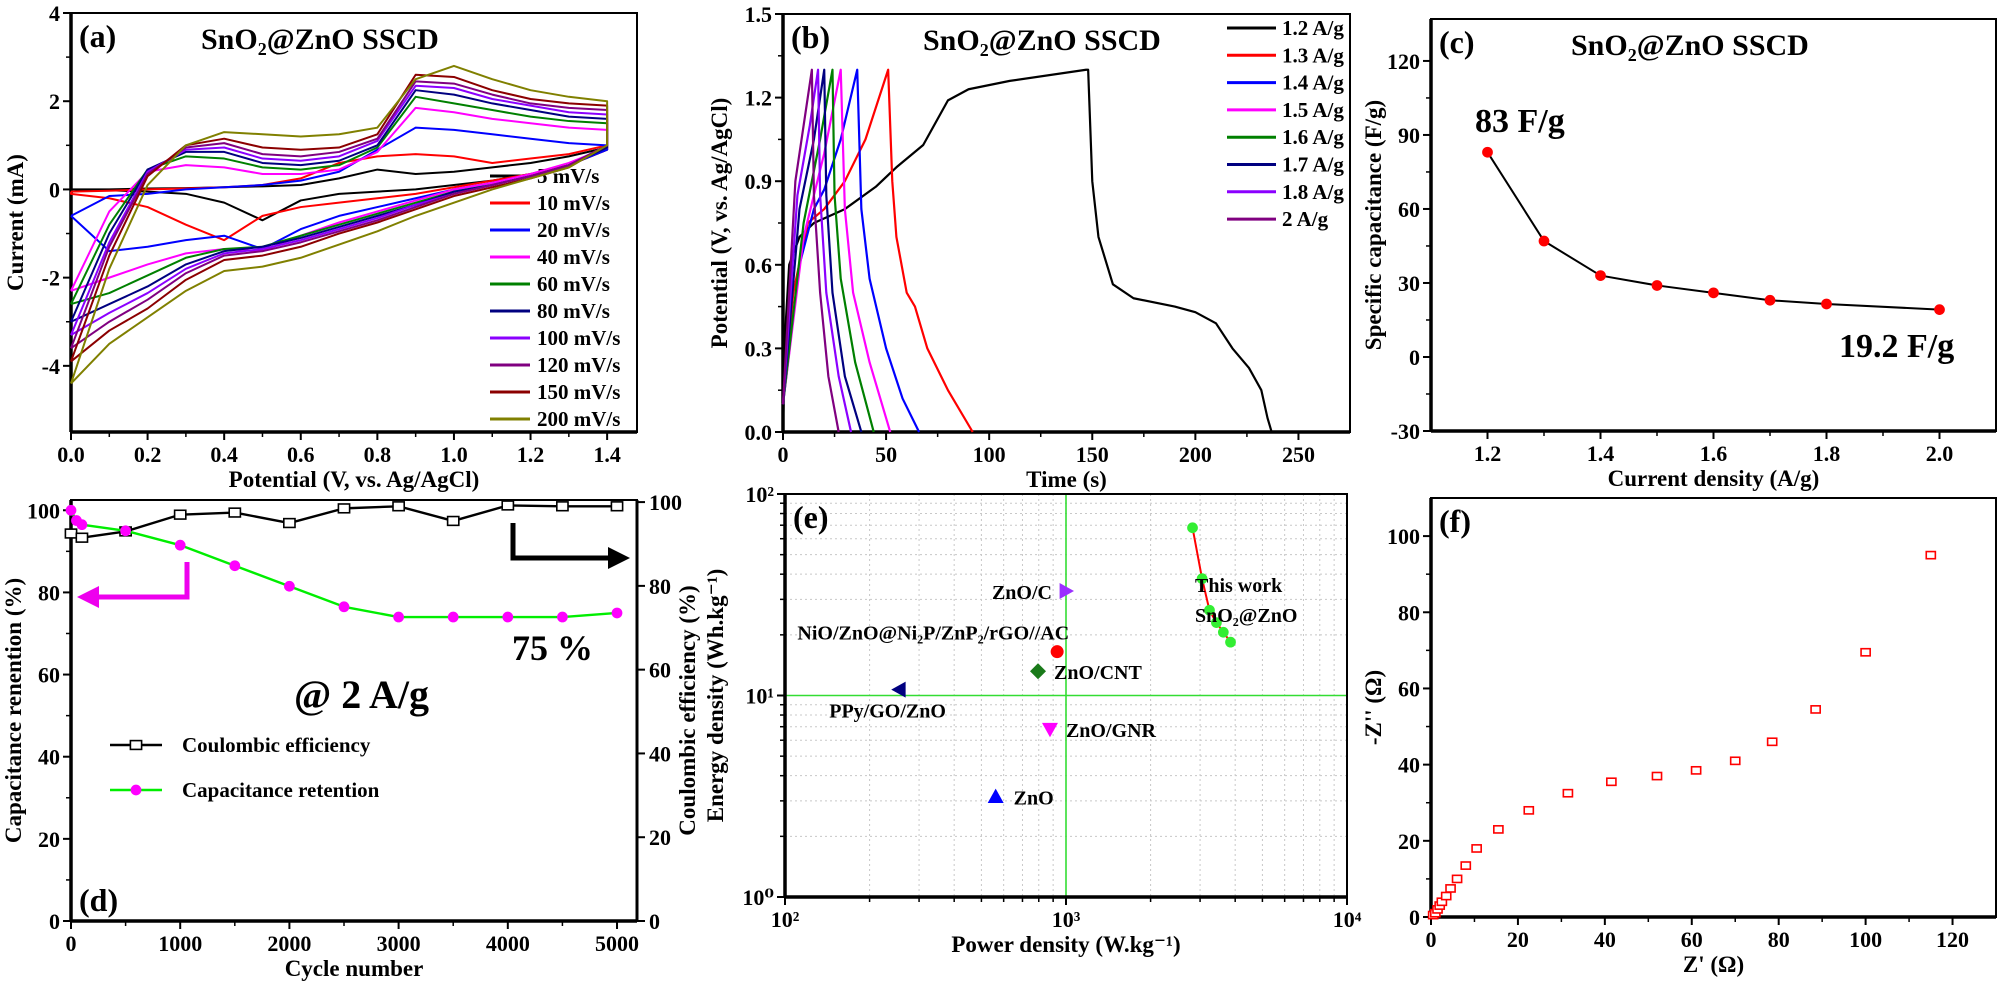  What do you see at coordinates (454, 454) in the screenshot?
I see `x-tick-label: 1.0` at bounding box center [454, 454].